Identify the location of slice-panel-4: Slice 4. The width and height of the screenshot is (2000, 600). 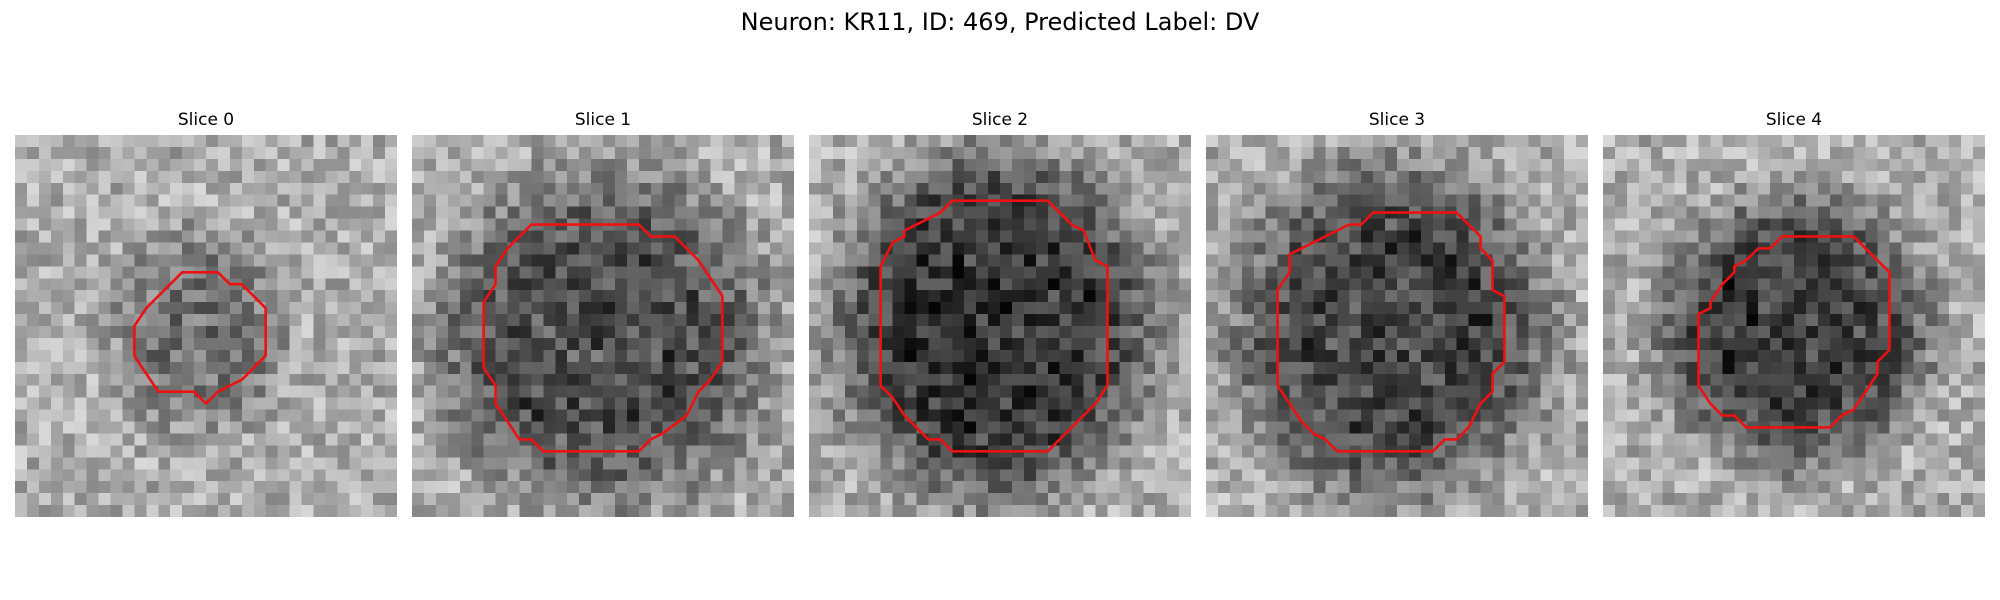
(1794, 312).